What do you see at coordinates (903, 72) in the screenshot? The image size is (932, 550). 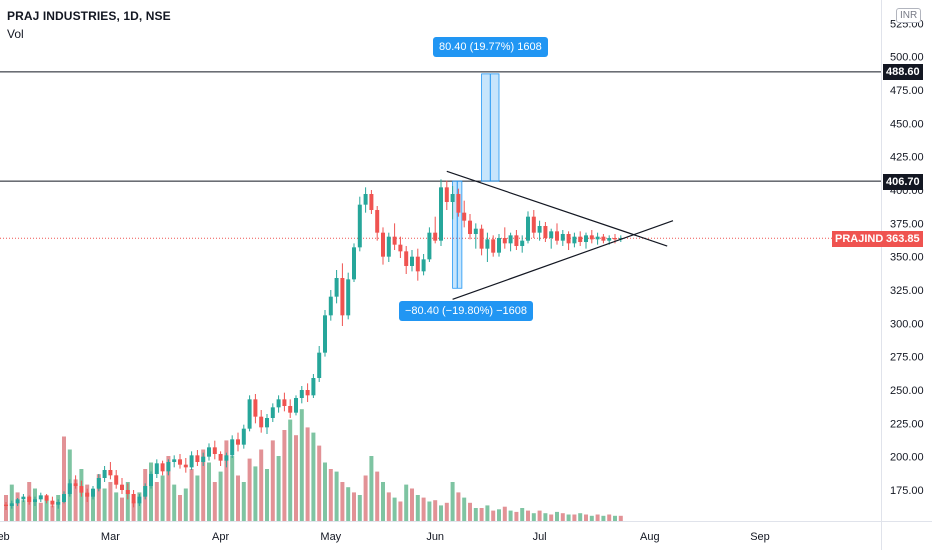 I see `level-tag-high: 488.60` at bounding box center [903, 72].